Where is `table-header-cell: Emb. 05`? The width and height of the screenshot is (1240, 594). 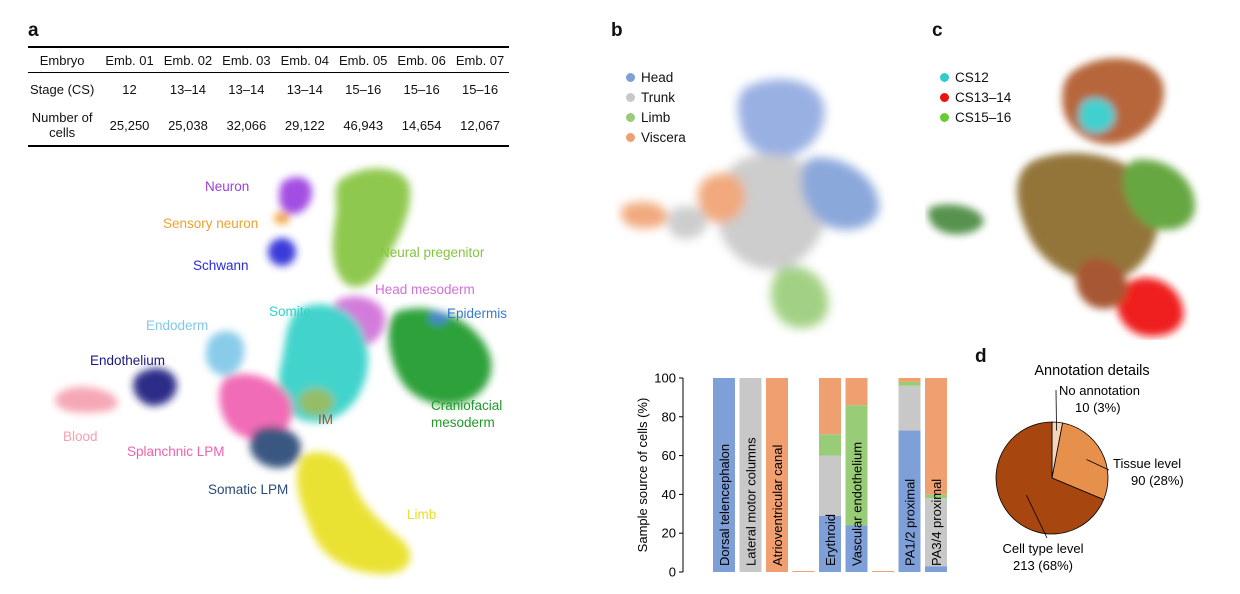
table-header-cell: Emb. 05 is located at coordinates (363, 59).